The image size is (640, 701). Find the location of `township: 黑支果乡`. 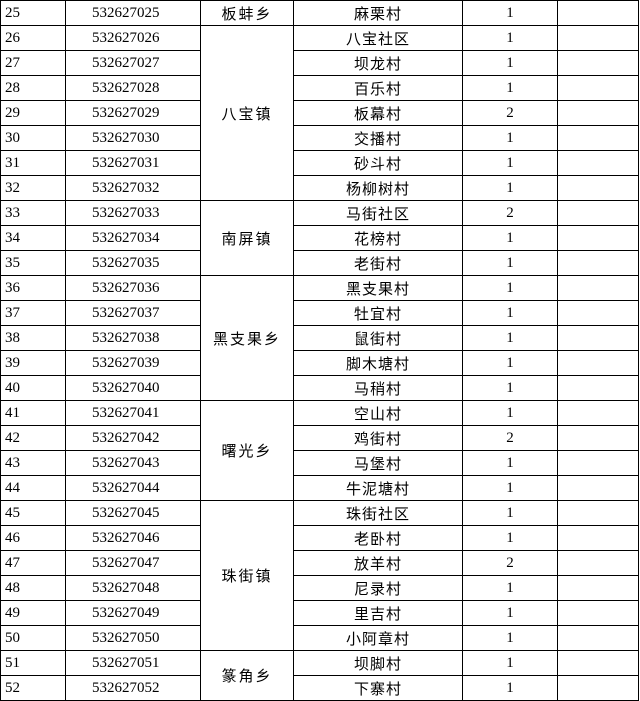

township: 黑支果乡 is located at coordinates (247, 338).